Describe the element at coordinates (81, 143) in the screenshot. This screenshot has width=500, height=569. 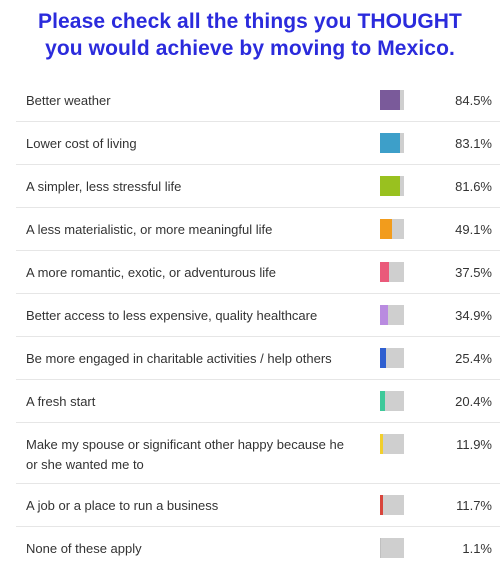
I see `response-label: Lower cost of living` at that location.